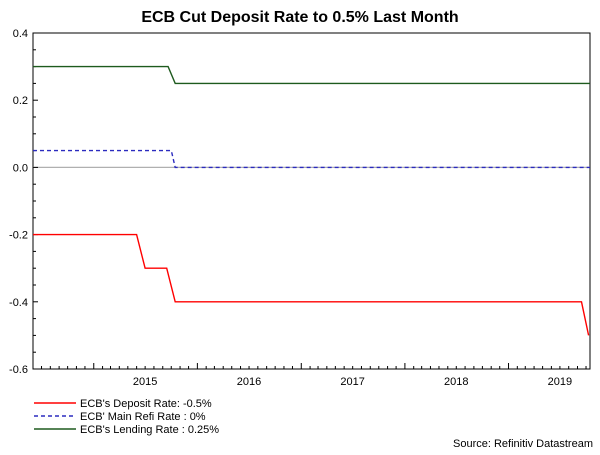  Describe the element at coordinates (18, 303) in the screenshot. I see `y-tick-label: -0.4` at that location.